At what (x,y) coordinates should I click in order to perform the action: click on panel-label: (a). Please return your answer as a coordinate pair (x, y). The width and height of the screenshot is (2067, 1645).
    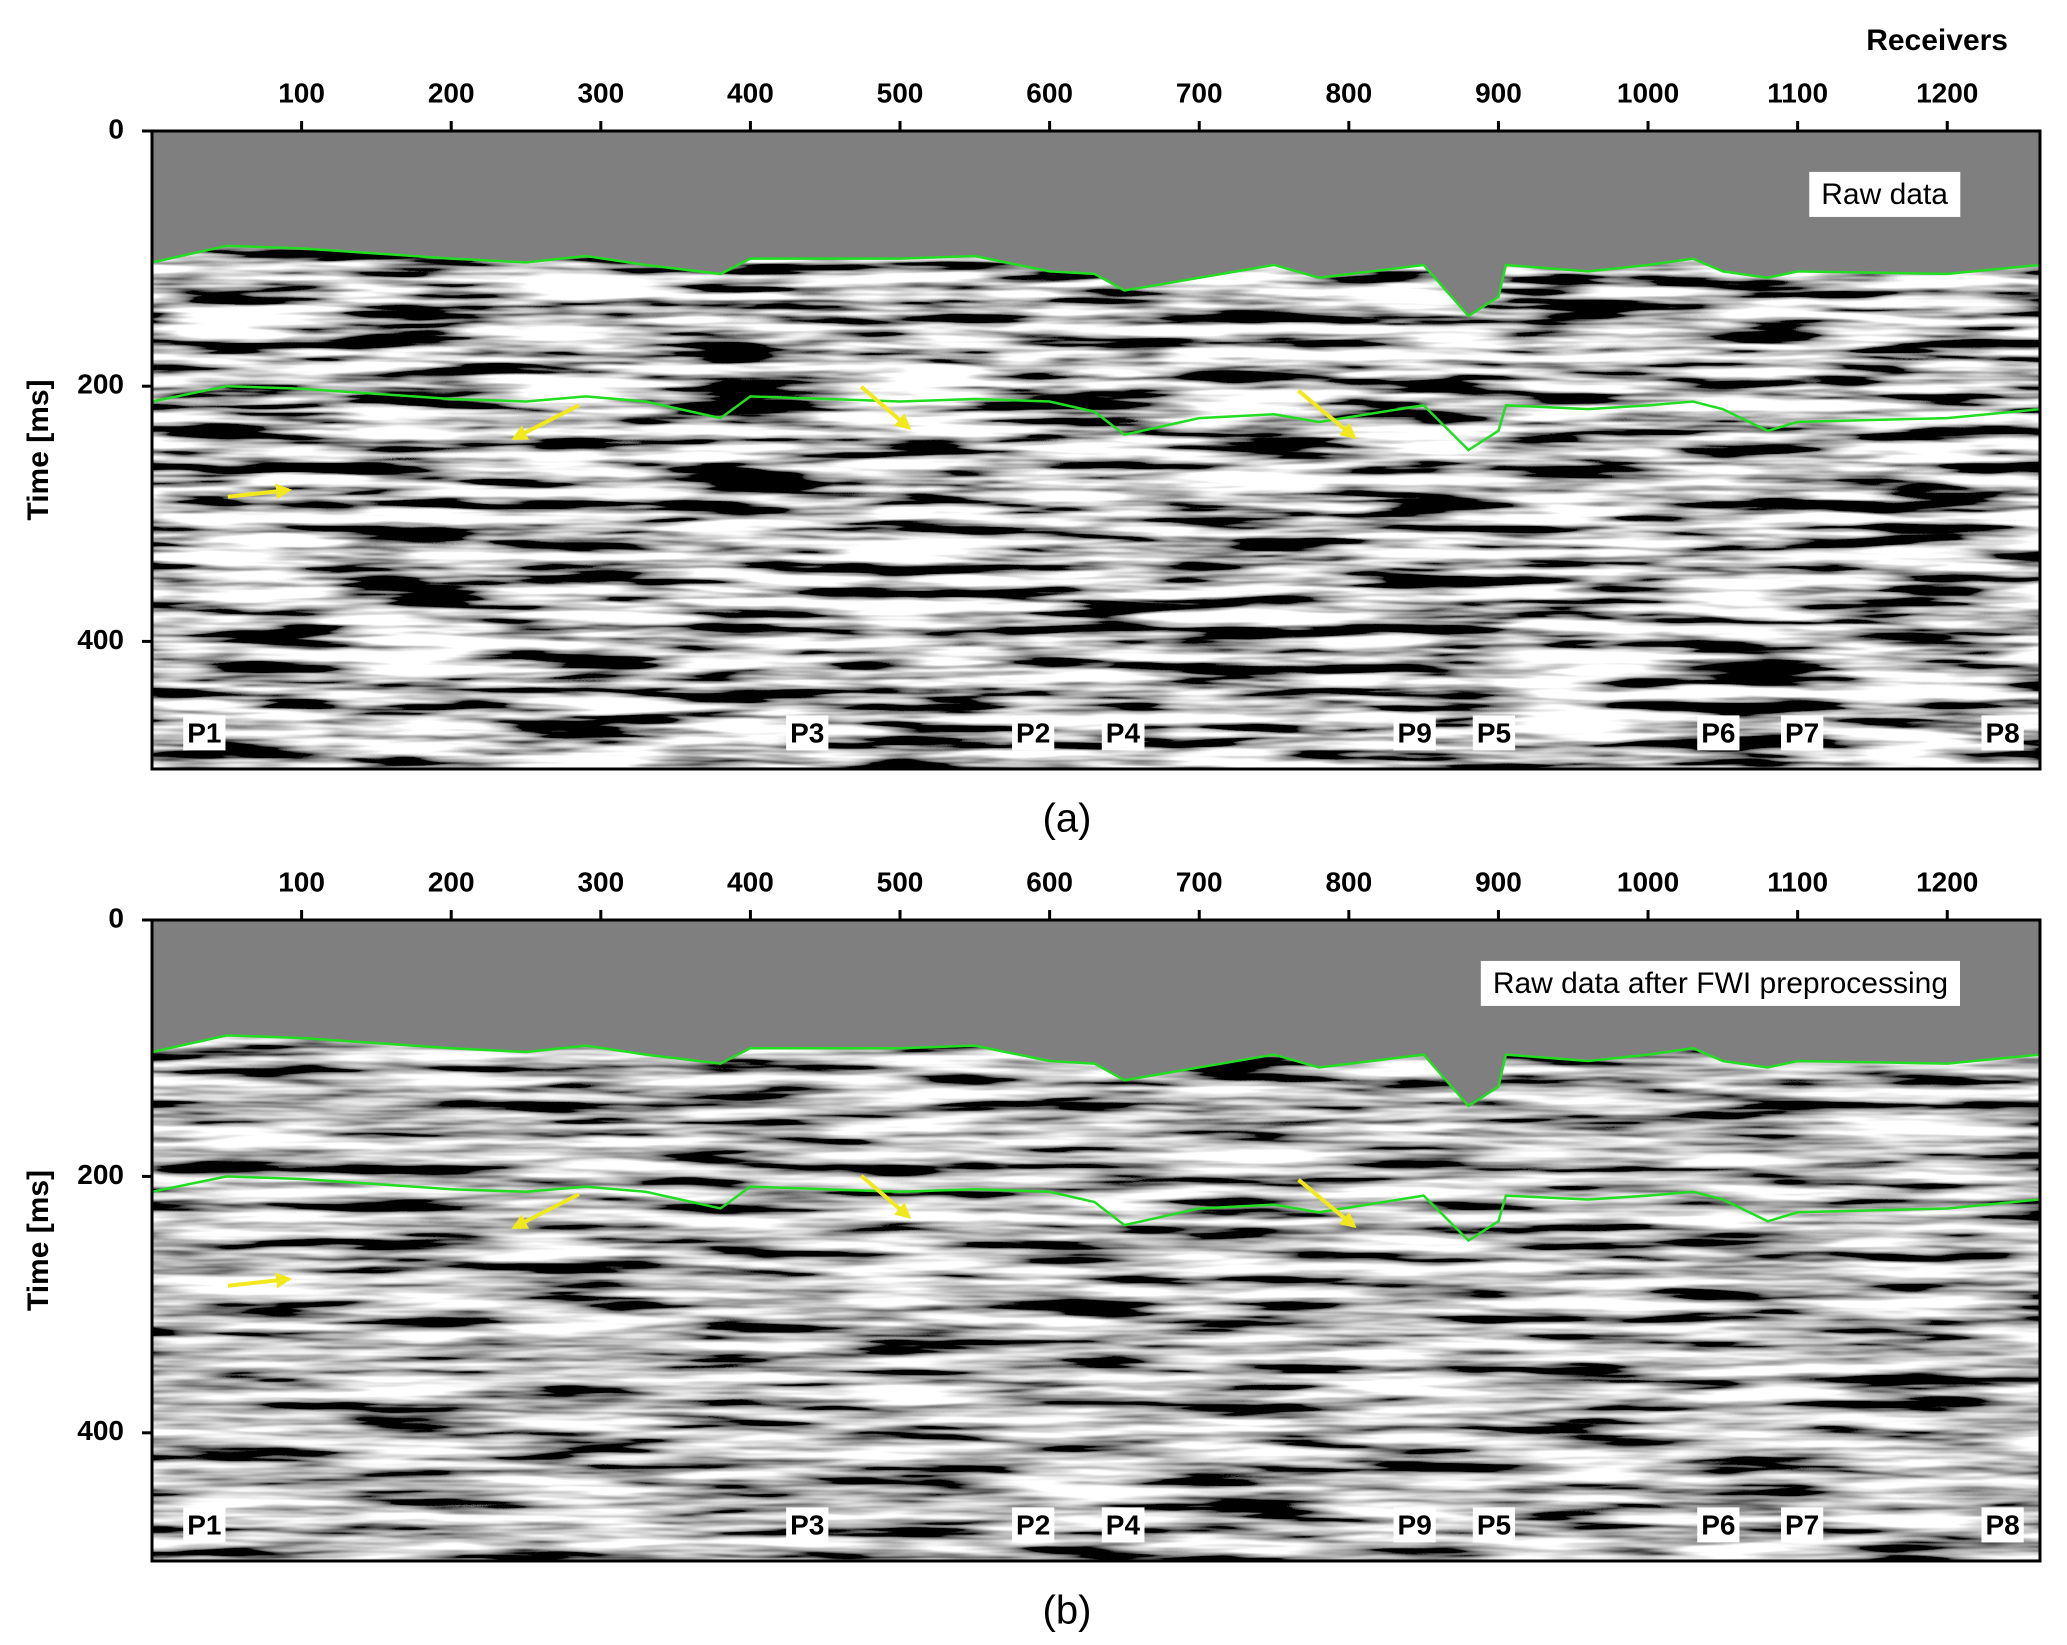
    Looking at the image, I should click on (1067, 819).